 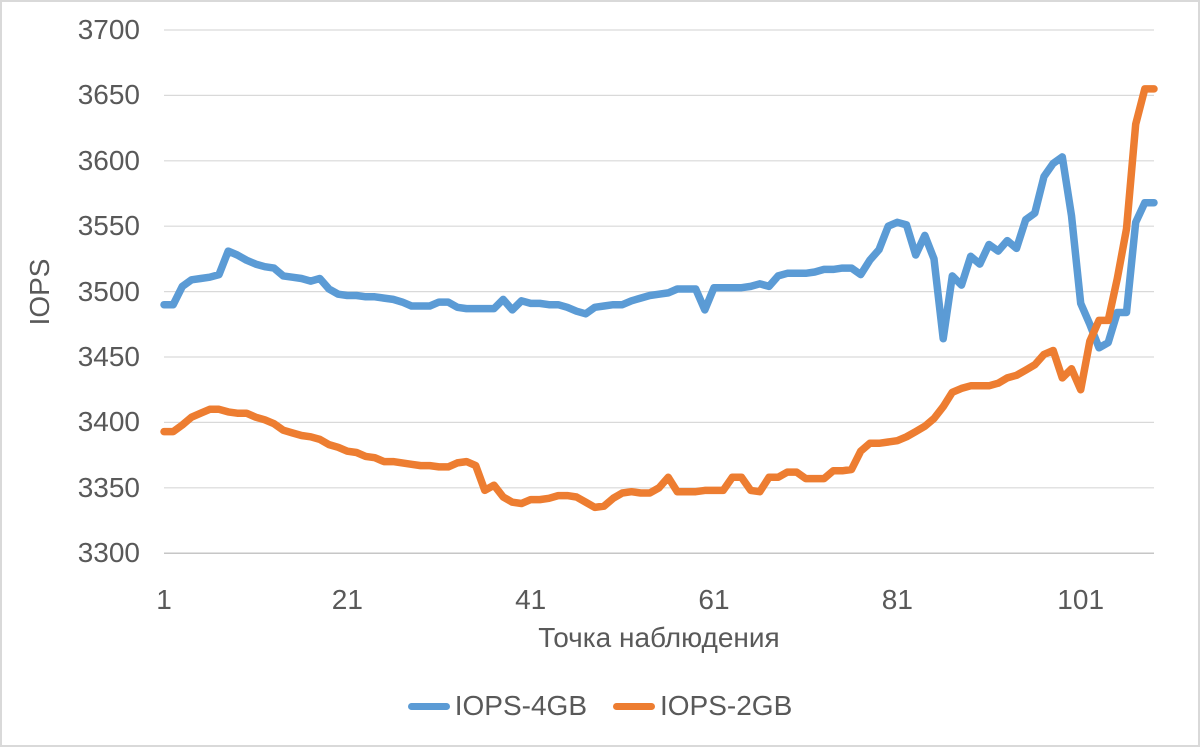 I want to click on y-tick-label: 3700, so click(x=108, y=29).